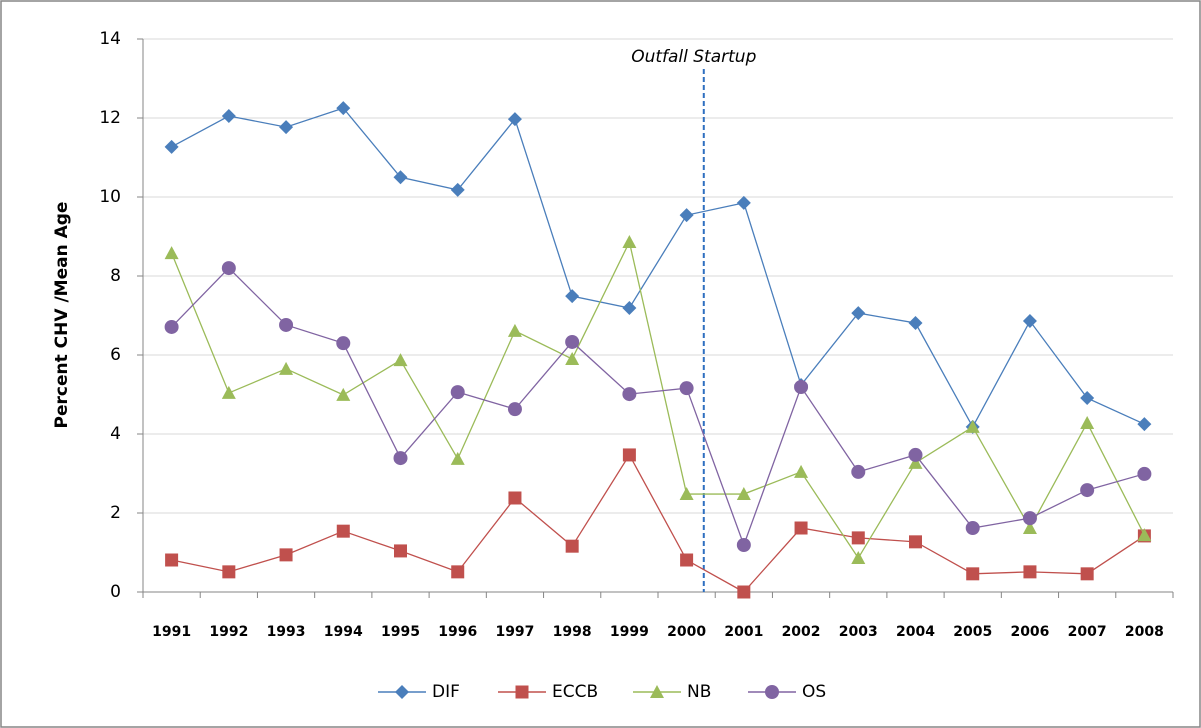 This screenshot has width=1201, height=728. Describe the element at coordinates (343, 632) in the screenshot. I see `x-tick-label: 1994` at that location.